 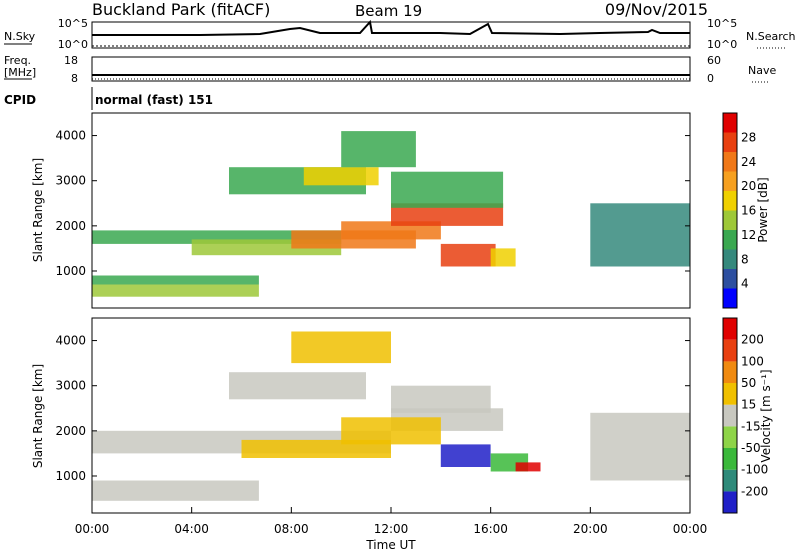 What do you see at coordinates (714, 60) in the screenshot?
I see `freq-right-tick-top: 60` at bounding box center [714, 60].